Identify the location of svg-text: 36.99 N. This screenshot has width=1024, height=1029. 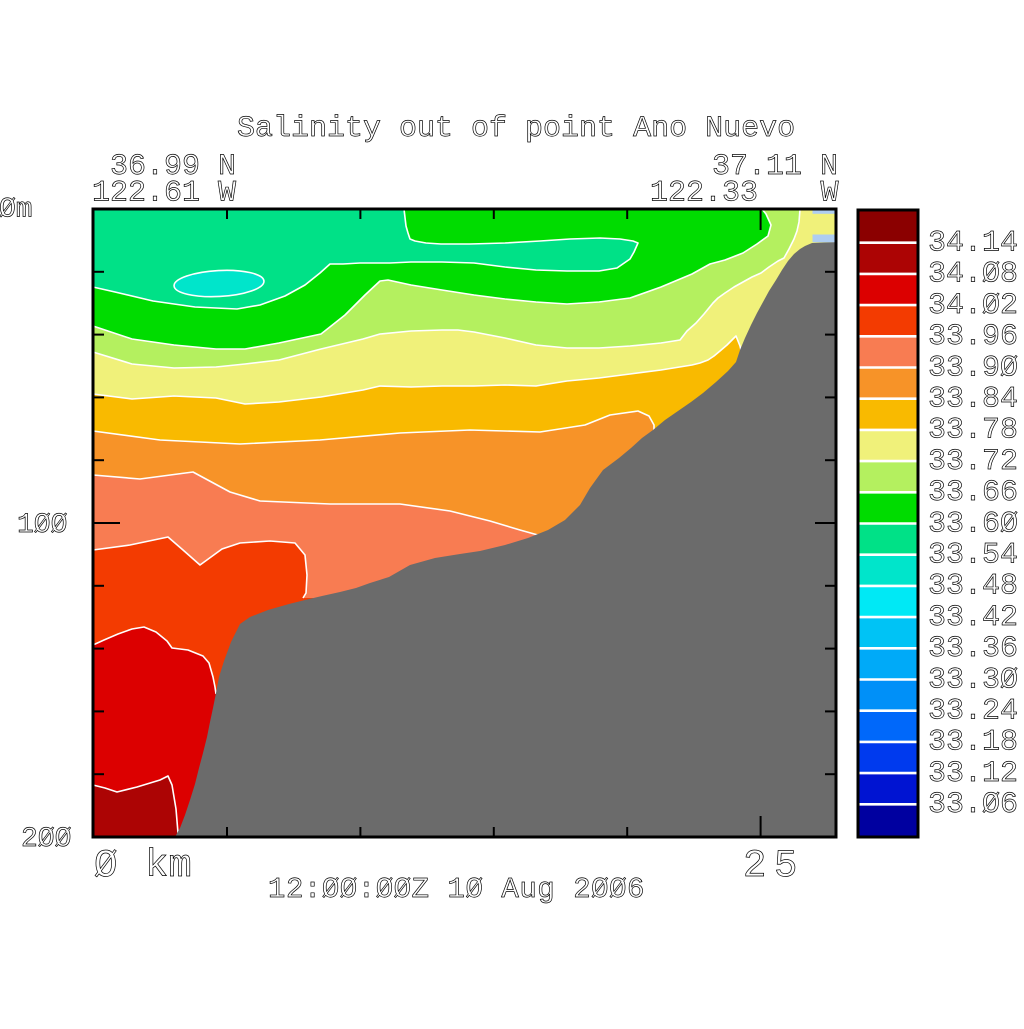
(173, 167).